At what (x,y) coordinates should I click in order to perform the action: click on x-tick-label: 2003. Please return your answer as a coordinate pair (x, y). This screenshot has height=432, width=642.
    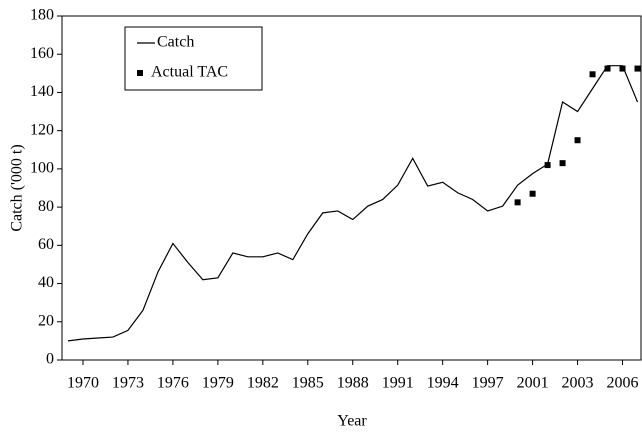
    Looking at the image, I should click on (578, 383).